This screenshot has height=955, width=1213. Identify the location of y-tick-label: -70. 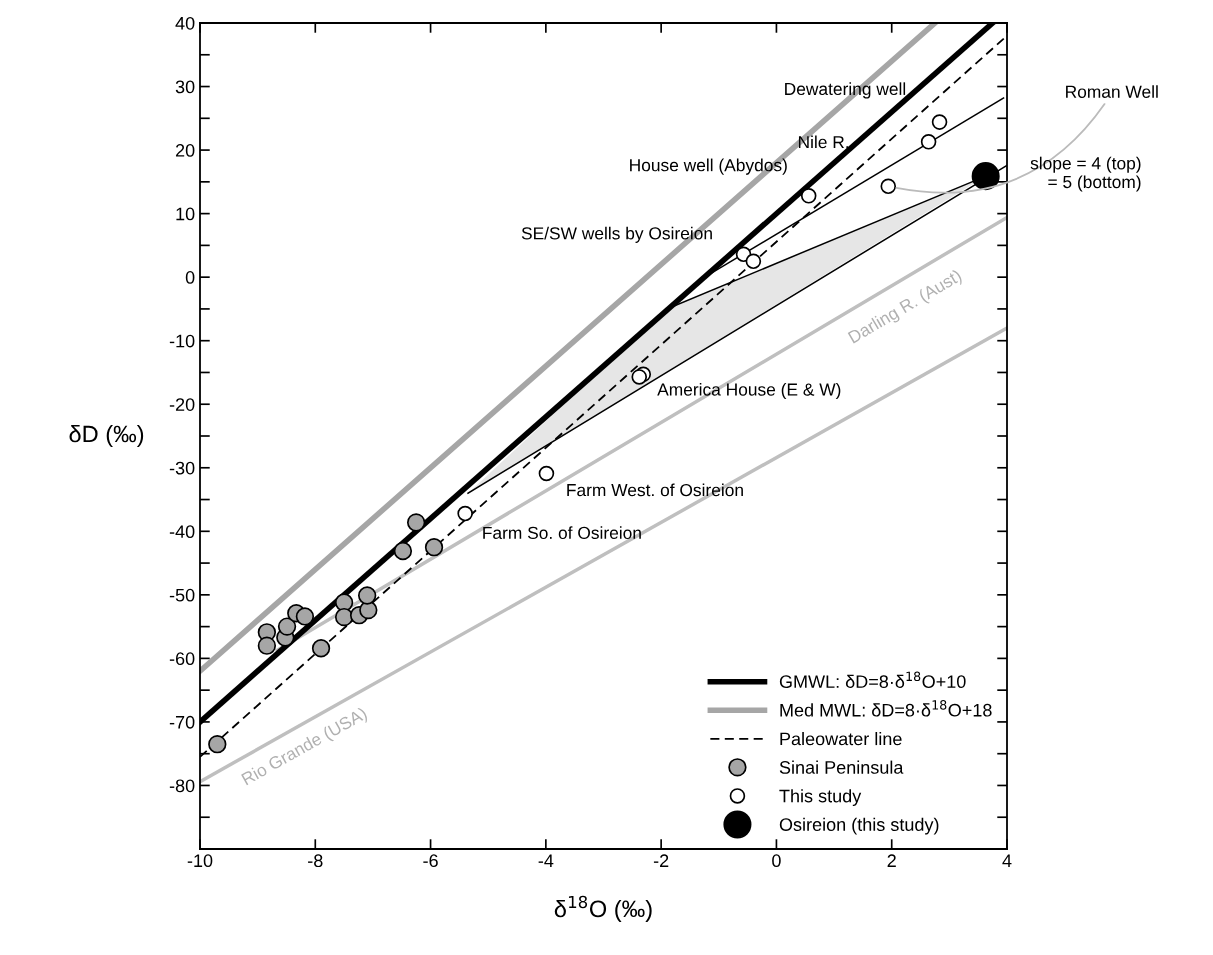
(182, 722).